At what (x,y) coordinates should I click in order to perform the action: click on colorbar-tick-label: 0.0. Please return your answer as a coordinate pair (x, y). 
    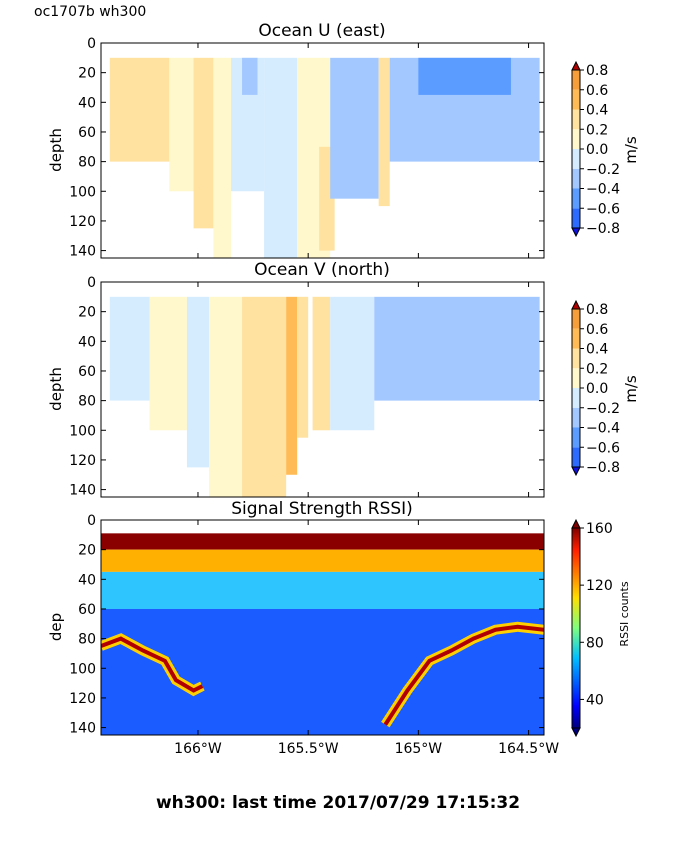
    Looking at the image, I should click on (597, 389).